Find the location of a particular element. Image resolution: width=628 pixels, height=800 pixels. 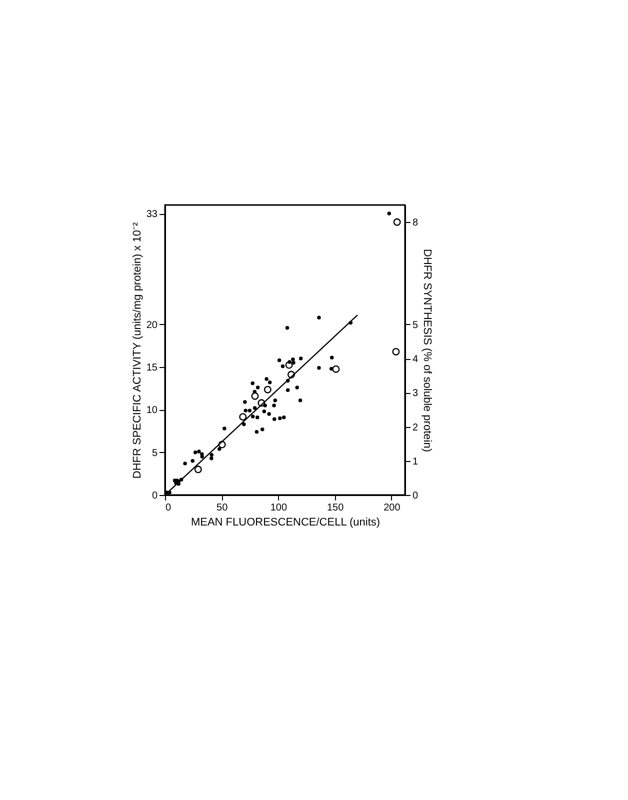

x-tick-label: 200 is located at coordinates (392, 508).